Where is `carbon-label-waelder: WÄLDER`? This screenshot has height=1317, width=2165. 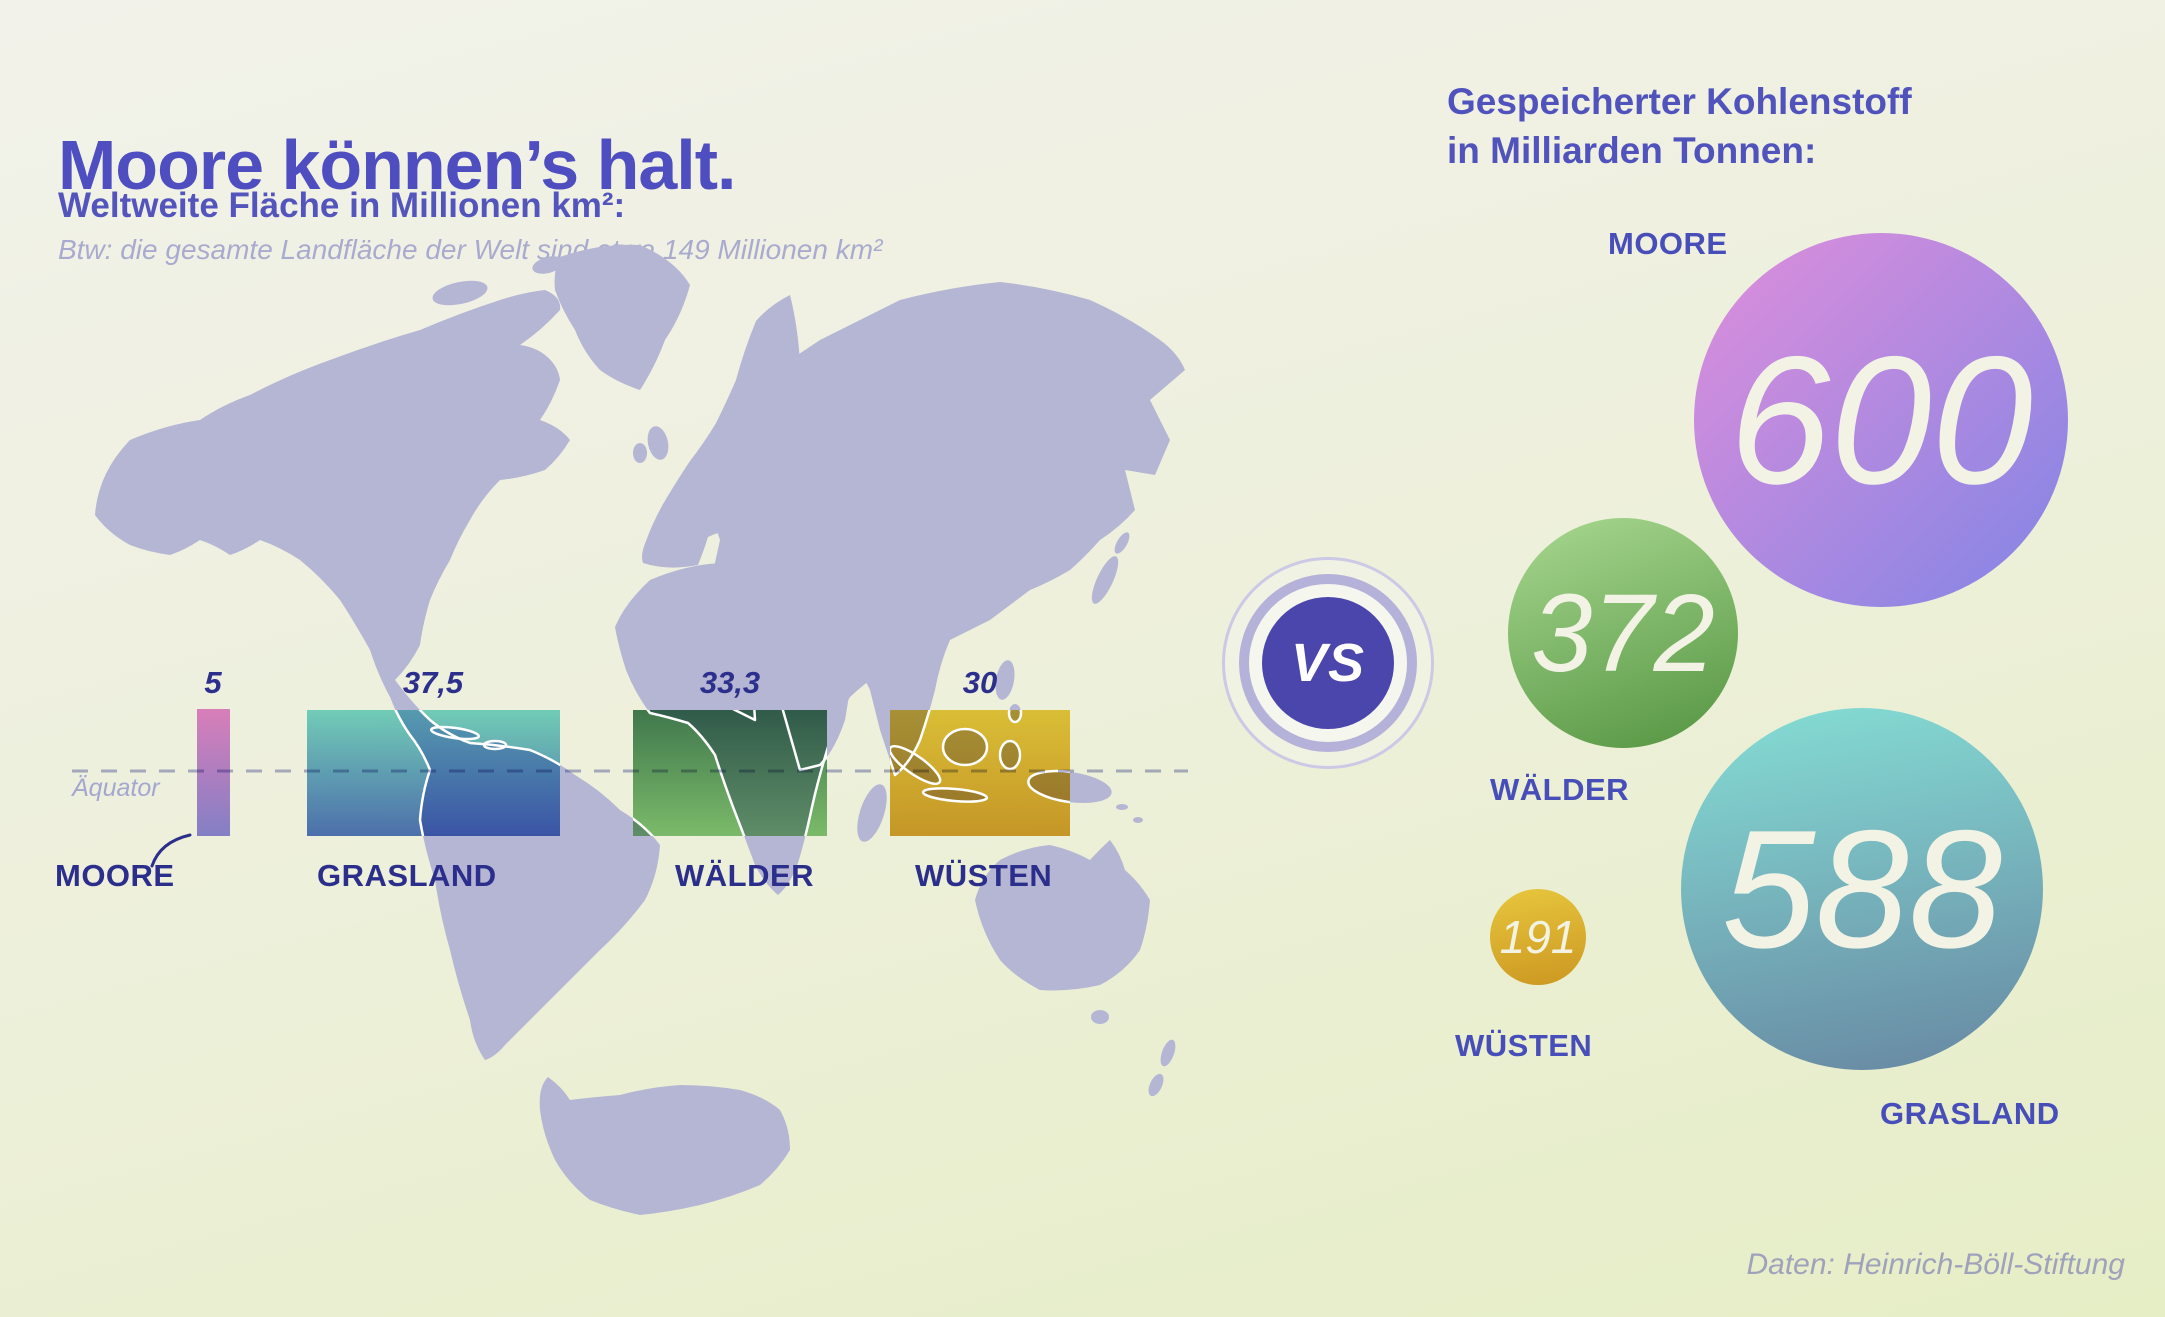 carbon-label-waelder: WÄLDER is located at coordinates (1560, 789).